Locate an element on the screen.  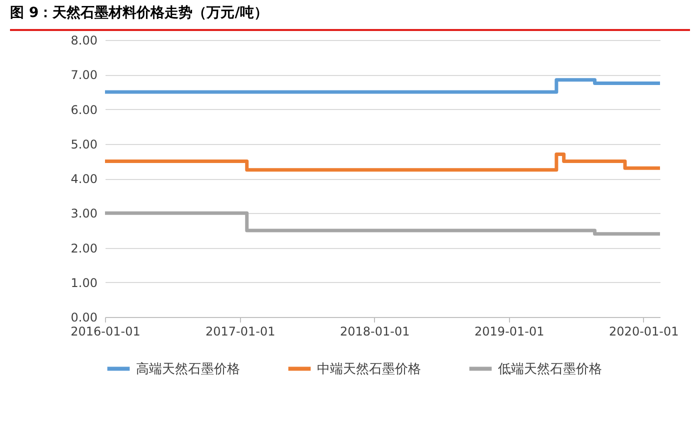
y-tick-label: 7.00 is located at coordinates (84, 75).